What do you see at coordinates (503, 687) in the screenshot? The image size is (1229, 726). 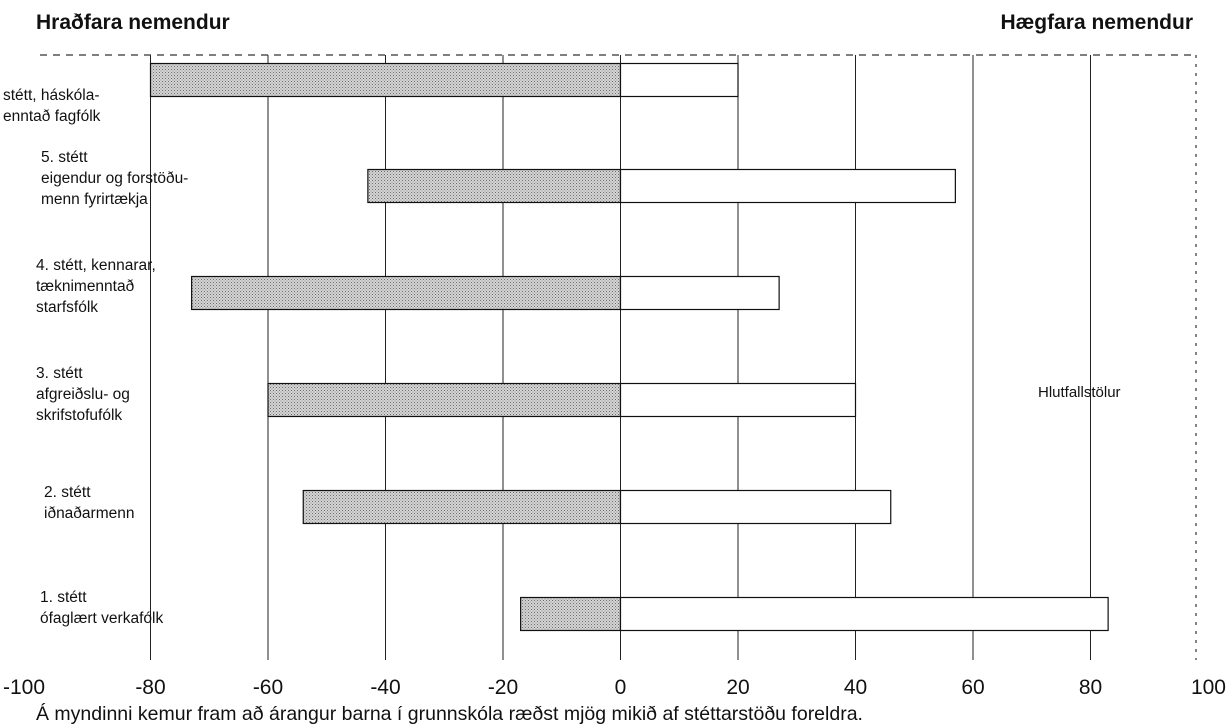 I see `x-tick-label: -20` at bounding box center [503, 687].